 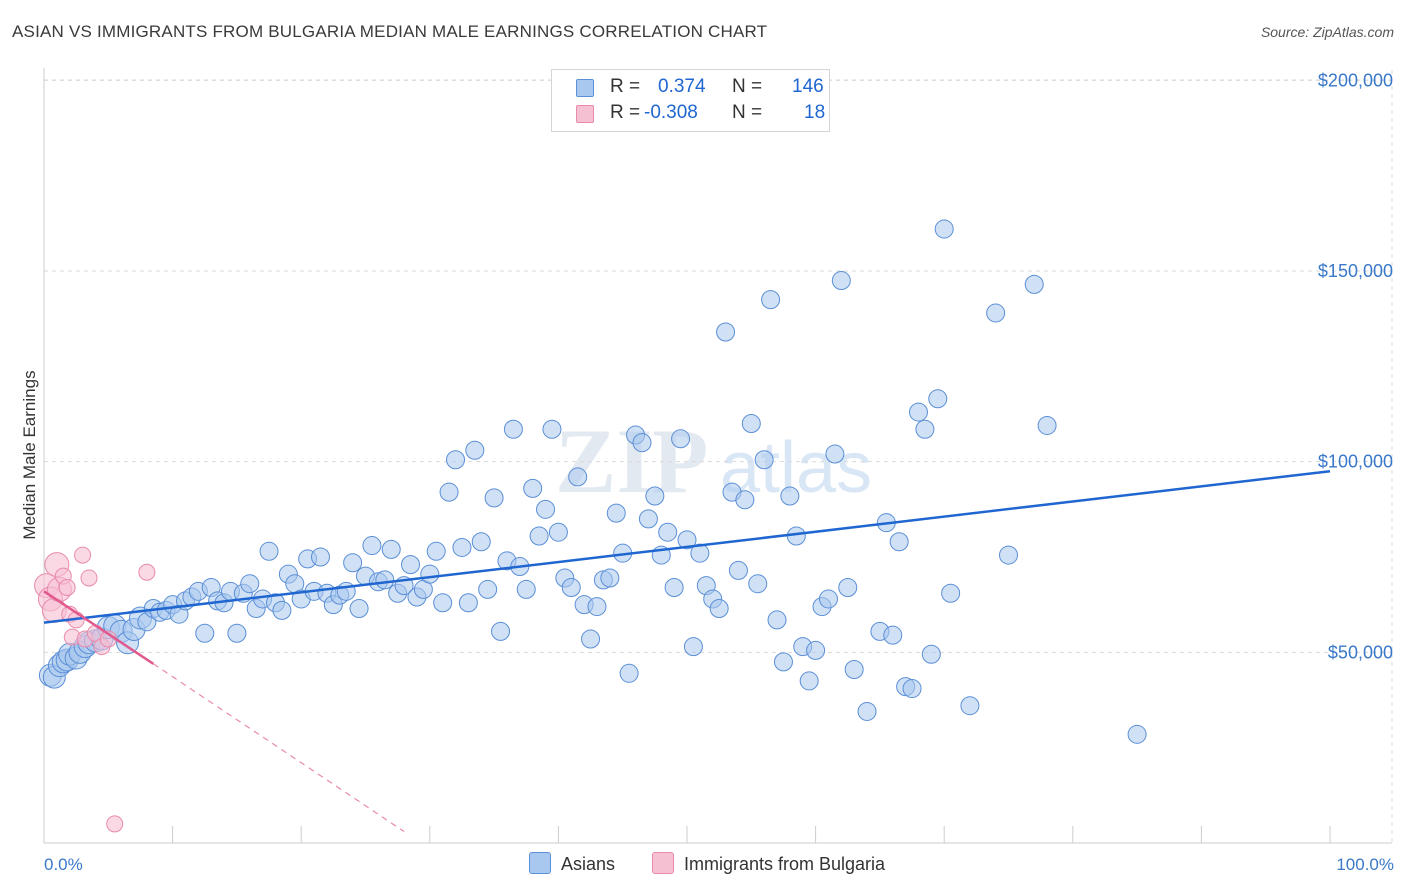 I want to click on legend-r-value-bulgaria: -0.308, so click(x=671, y=112).